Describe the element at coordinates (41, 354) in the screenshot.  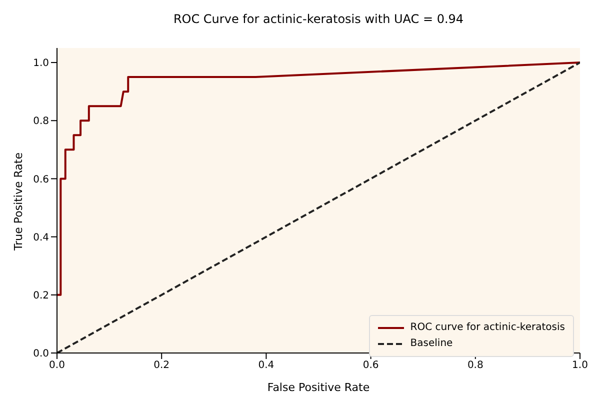
I see `y-tick-label: 0.0` at that location.